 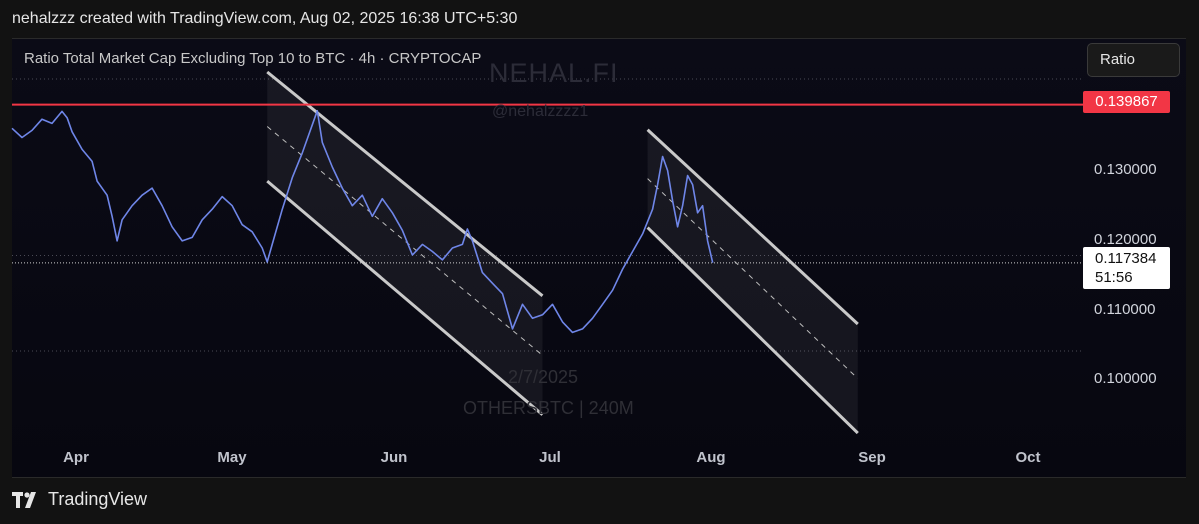 I want to click on x-tick-label: Sep, so click(x=872, y=457).